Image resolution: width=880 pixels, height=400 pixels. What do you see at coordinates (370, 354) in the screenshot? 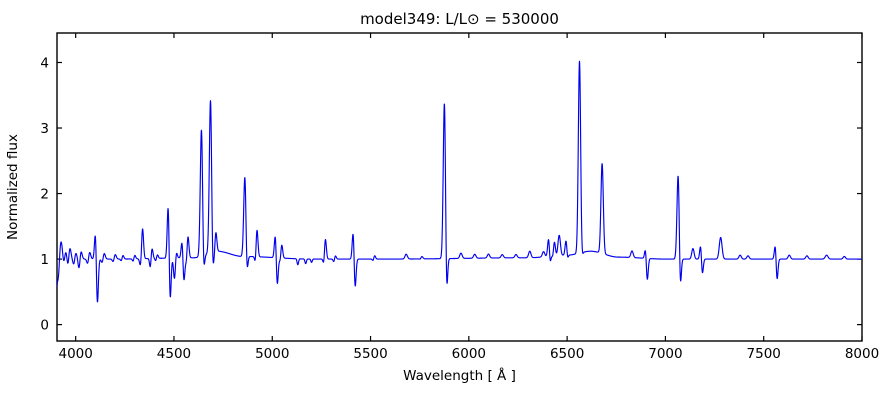
I see `x-tick-label: 5500` at bounding box center [370, 354].